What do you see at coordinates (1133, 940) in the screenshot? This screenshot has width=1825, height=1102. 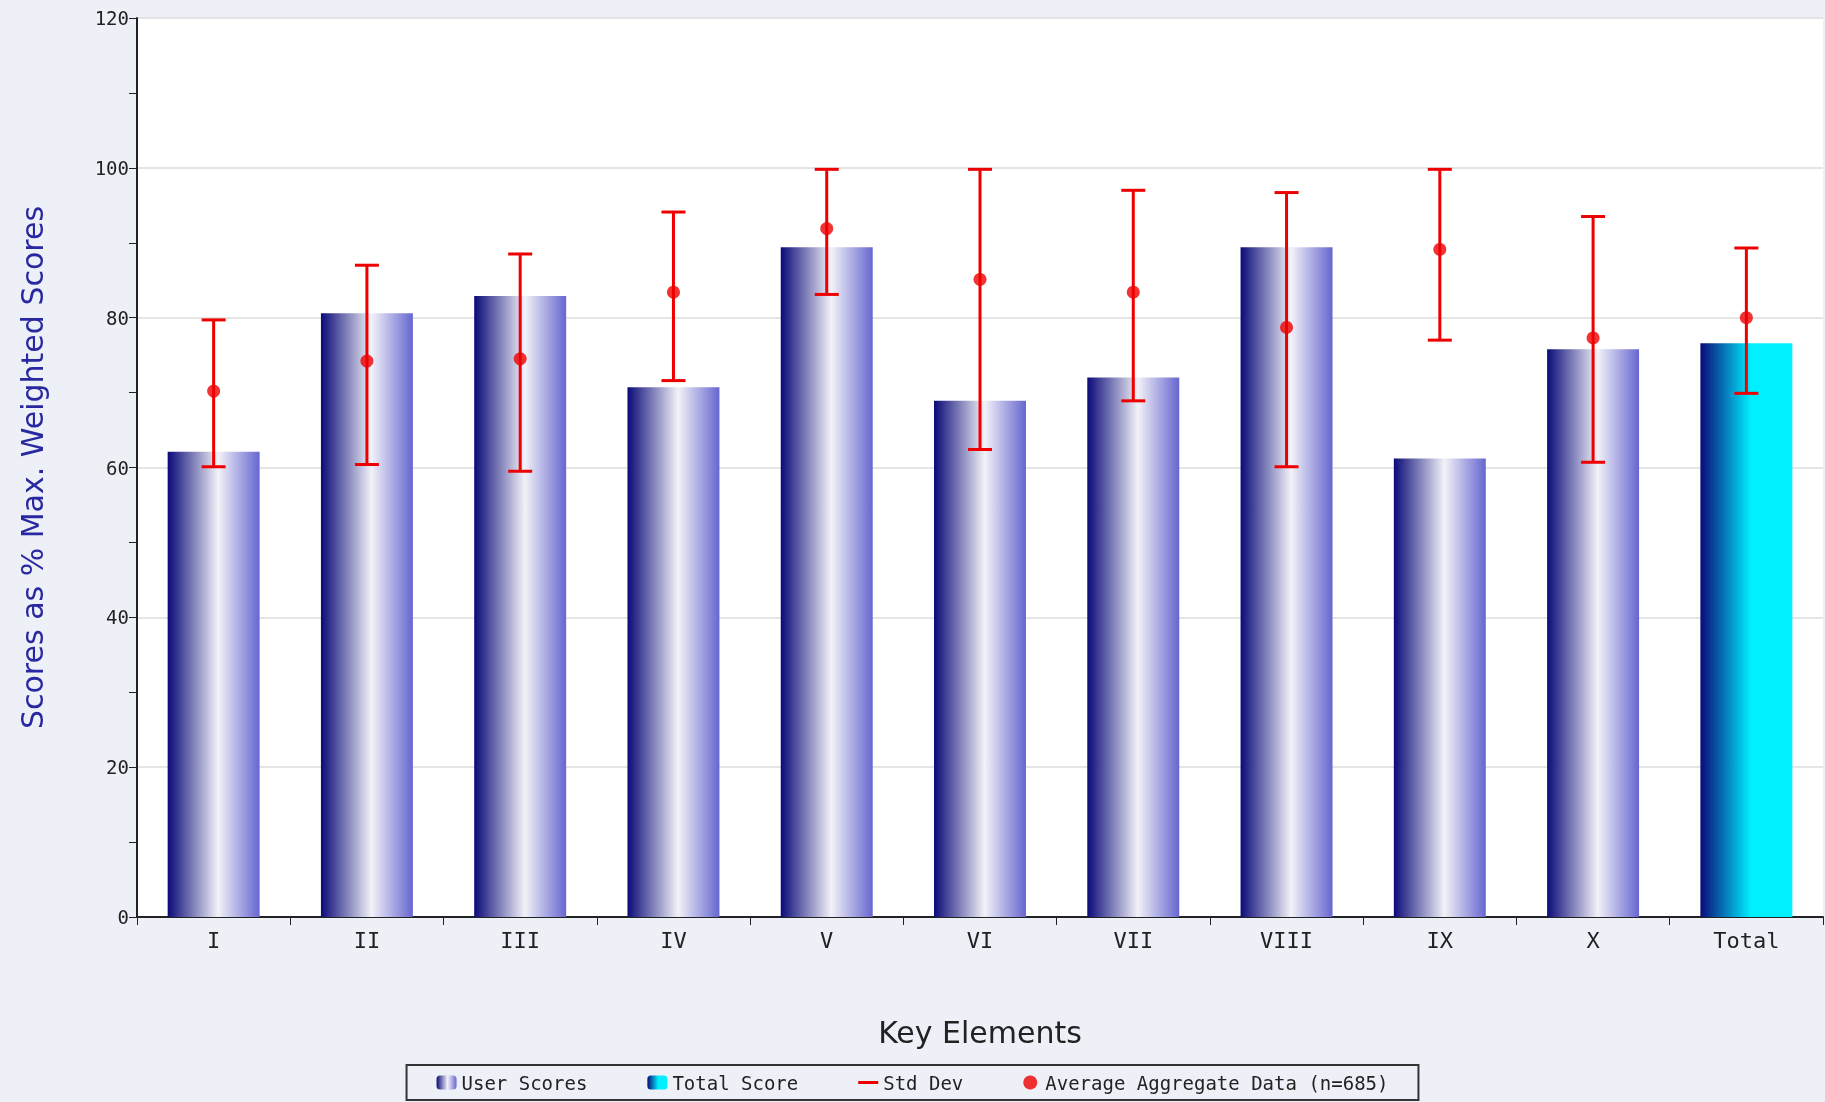 I see `x-tick-label: VII` at bounding box center [1133, 940].